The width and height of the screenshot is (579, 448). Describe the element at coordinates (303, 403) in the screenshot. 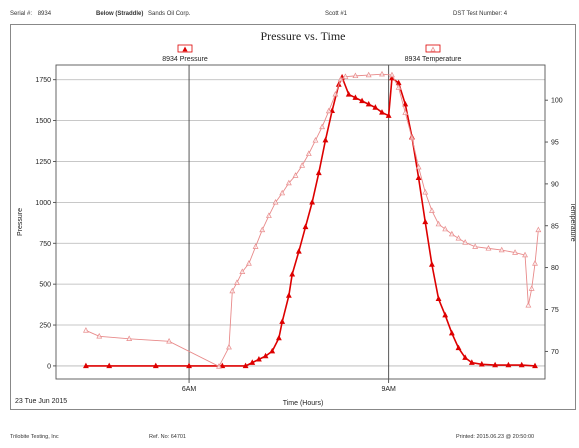

I see `x-axis-label: Time (Hours)` at that location.